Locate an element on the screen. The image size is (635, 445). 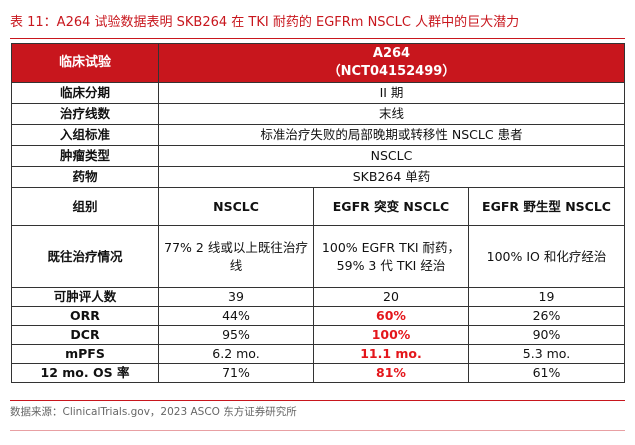
row-value: SKB264 单药 is located at coordinates (391, 177).